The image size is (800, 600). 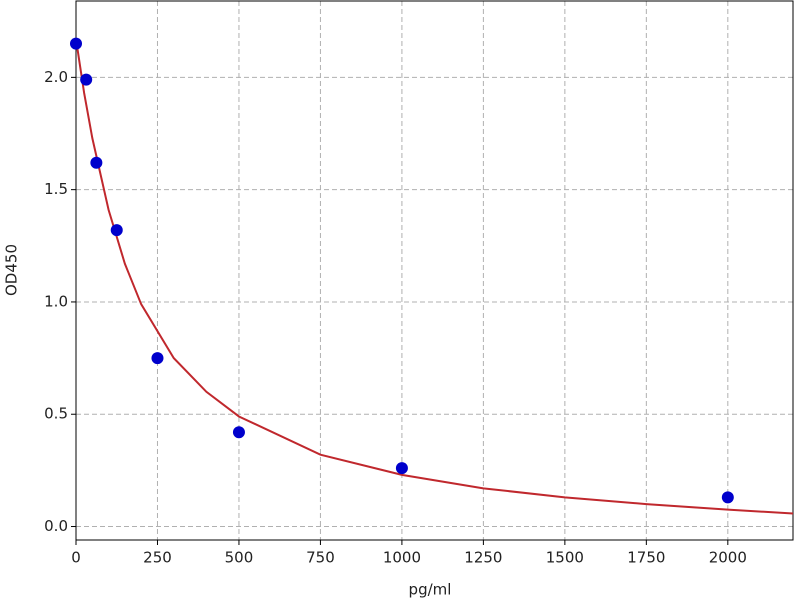 I want to click on x-tick-label: 1000, so click(x=402, y=558).